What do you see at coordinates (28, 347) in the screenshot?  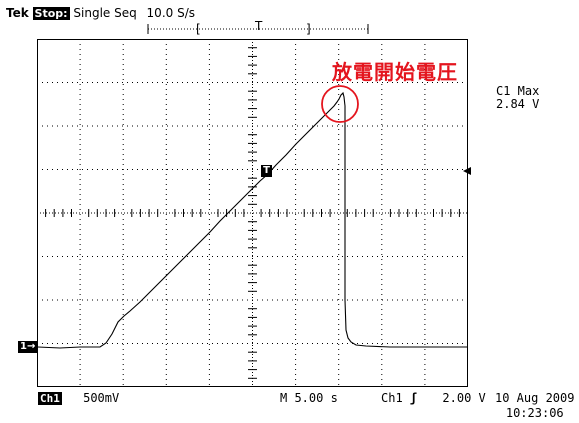 I see `channel-reference-marker: 1→` at bounding box center [28, 347].